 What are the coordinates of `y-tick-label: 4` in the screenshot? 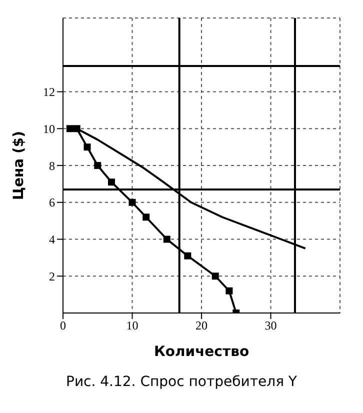 It's located at (52, 239).